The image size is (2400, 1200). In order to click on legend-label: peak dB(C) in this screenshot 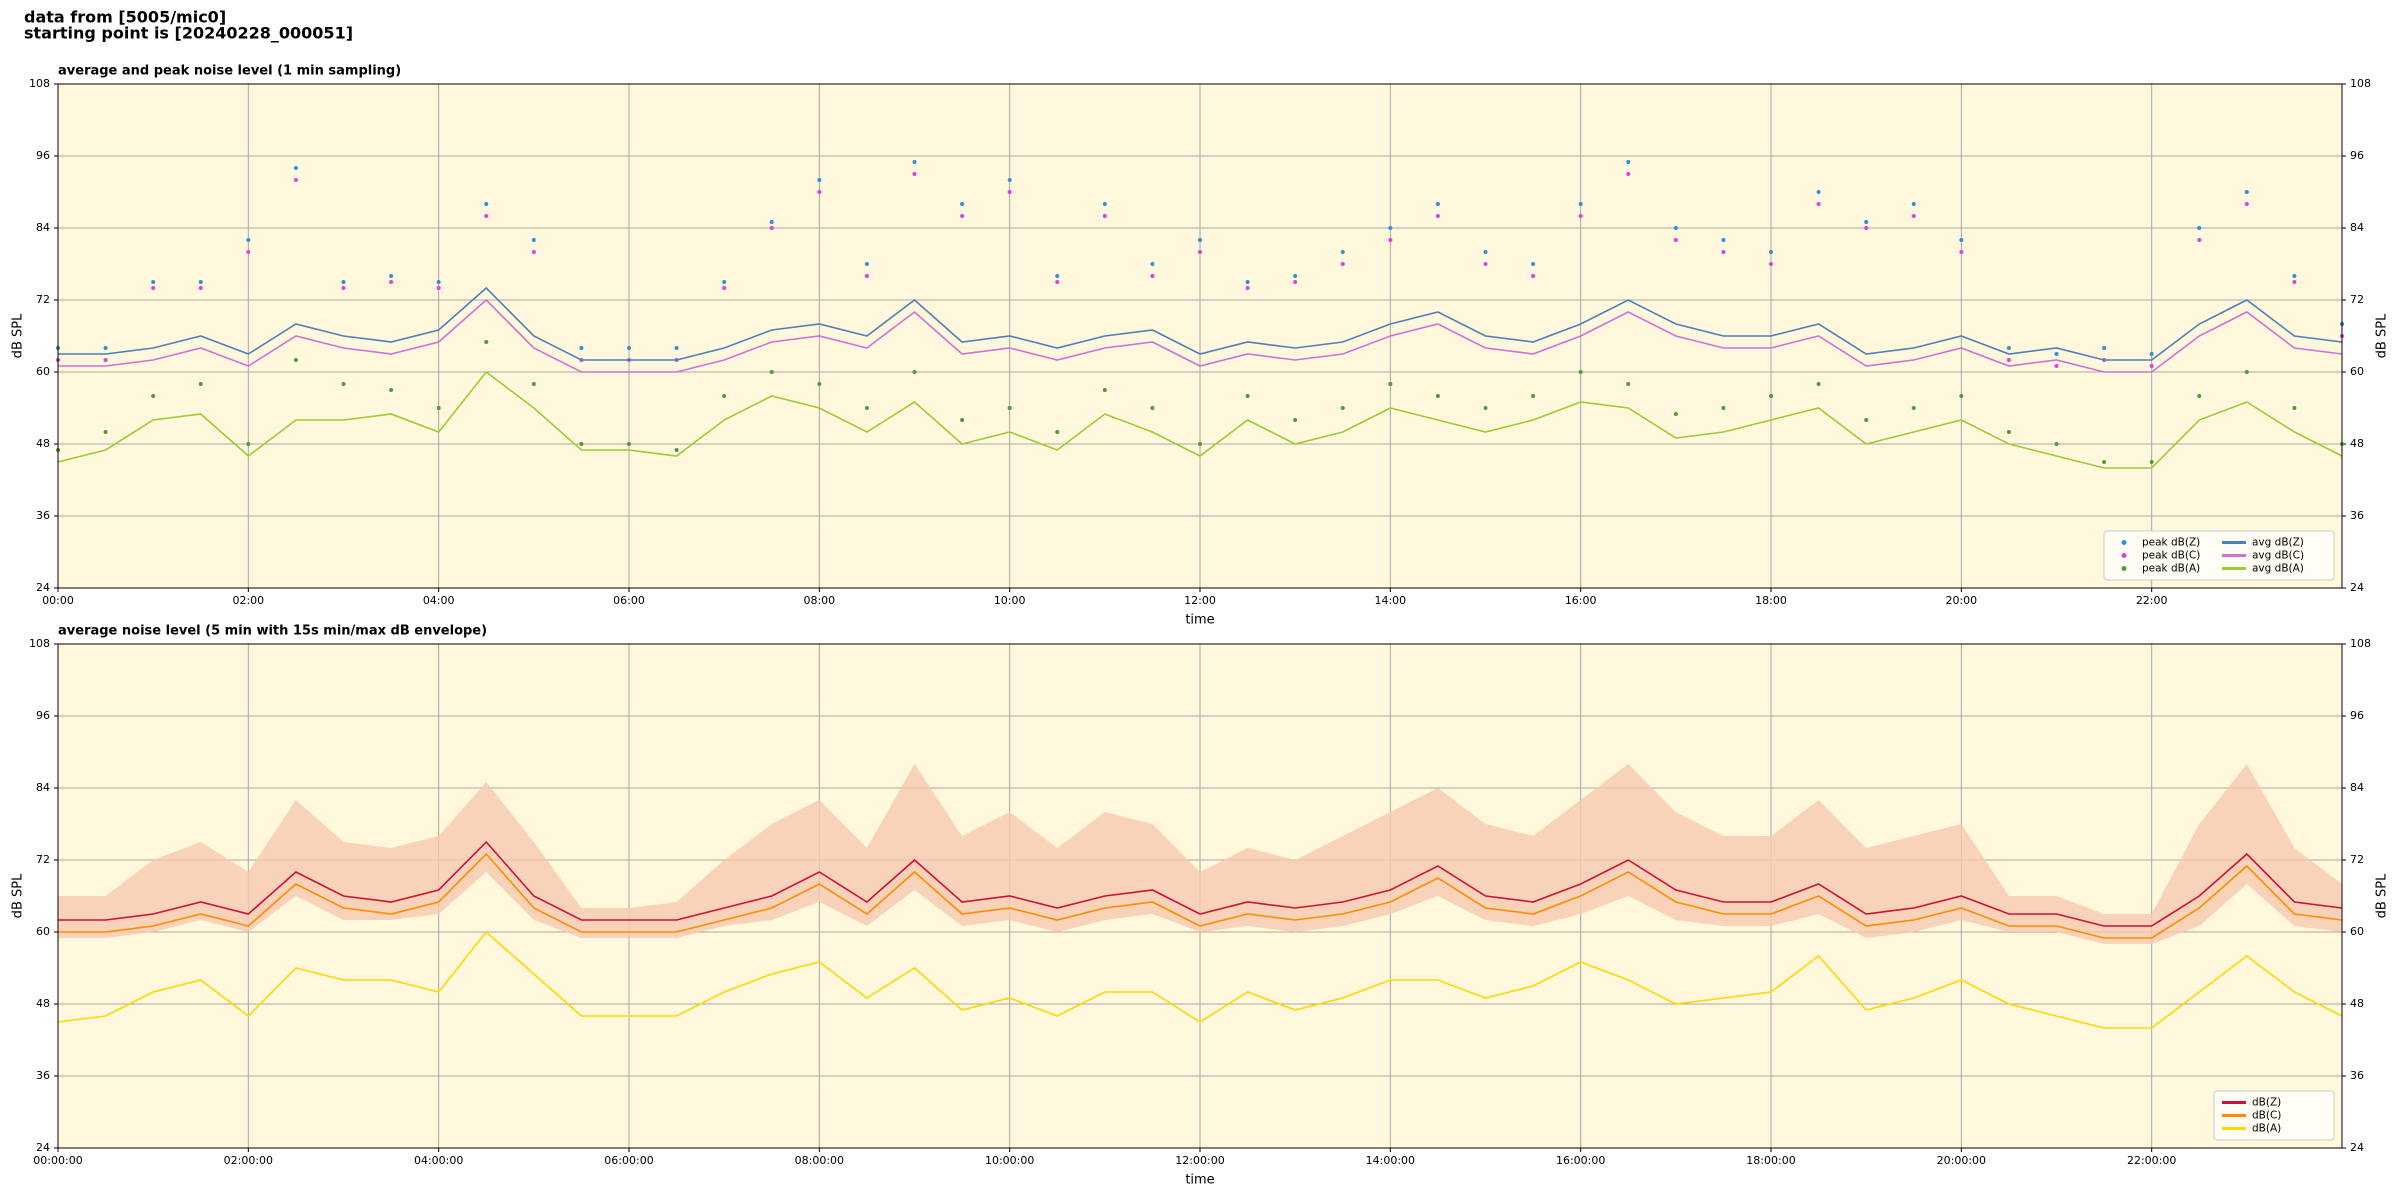, I will do `click(2171, 556)`.